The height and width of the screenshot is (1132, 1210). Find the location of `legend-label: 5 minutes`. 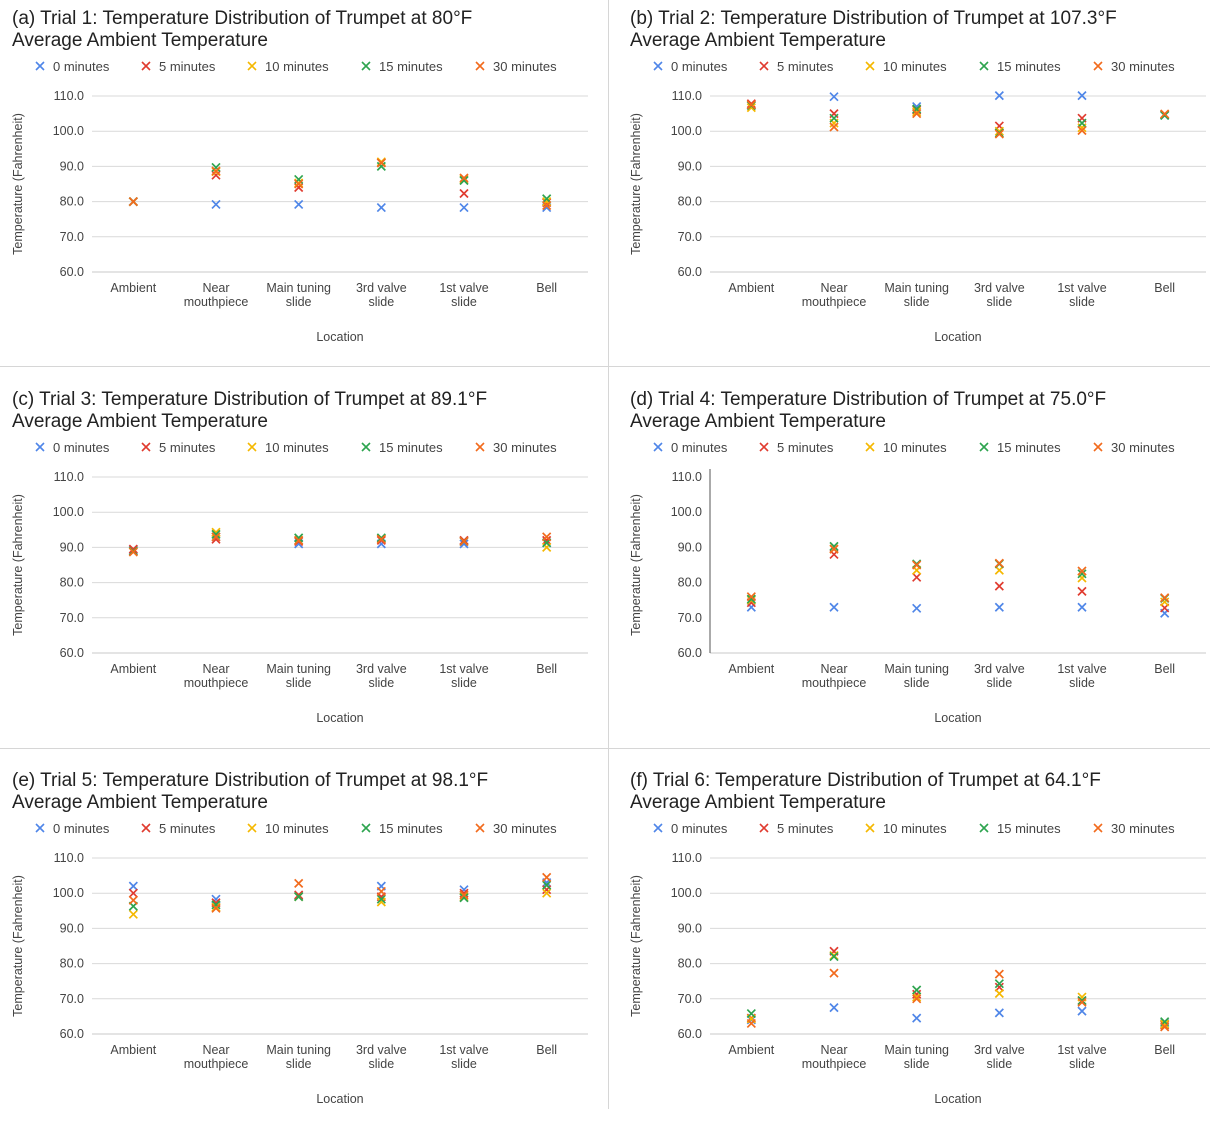

legend-label: 5 minutes is located at coordinates (187, 66).